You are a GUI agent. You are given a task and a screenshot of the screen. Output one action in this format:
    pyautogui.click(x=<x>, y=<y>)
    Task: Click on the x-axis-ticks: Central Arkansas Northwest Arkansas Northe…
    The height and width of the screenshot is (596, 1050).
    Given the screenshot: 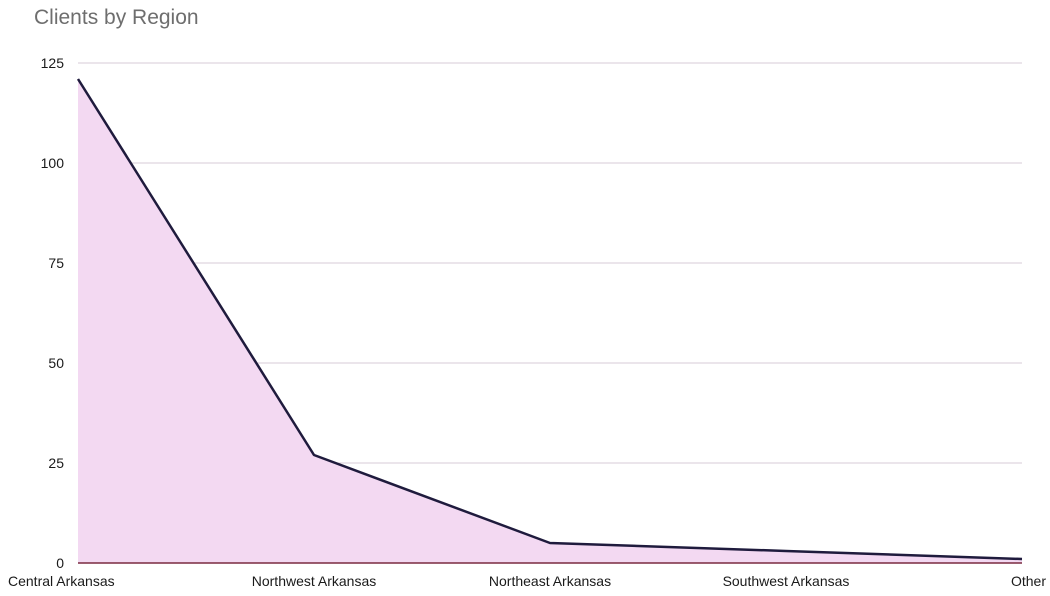 What is the action you would take?
    pyautogui.click(x=527, y=581)
    